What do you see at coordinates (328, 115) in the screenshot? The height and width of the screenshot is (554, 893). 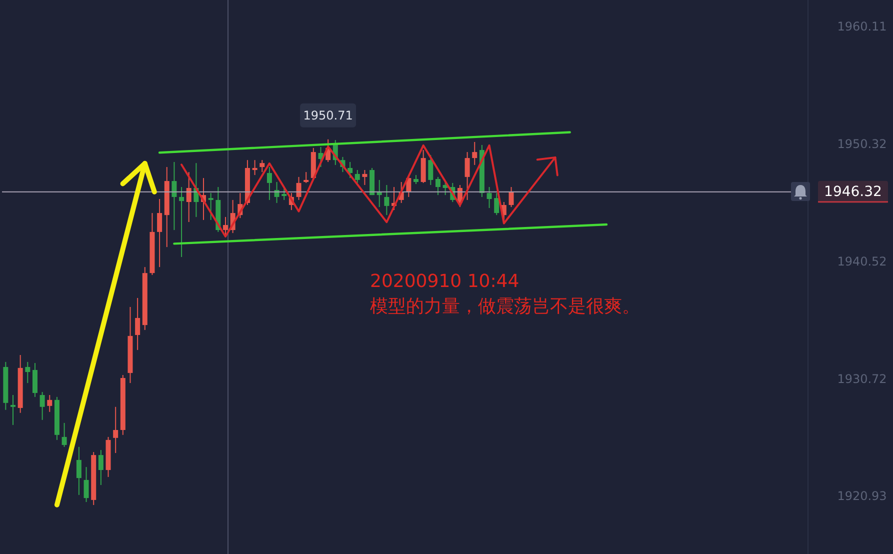 I see `annotation: 1950.71` at bounding box center [328, 115].